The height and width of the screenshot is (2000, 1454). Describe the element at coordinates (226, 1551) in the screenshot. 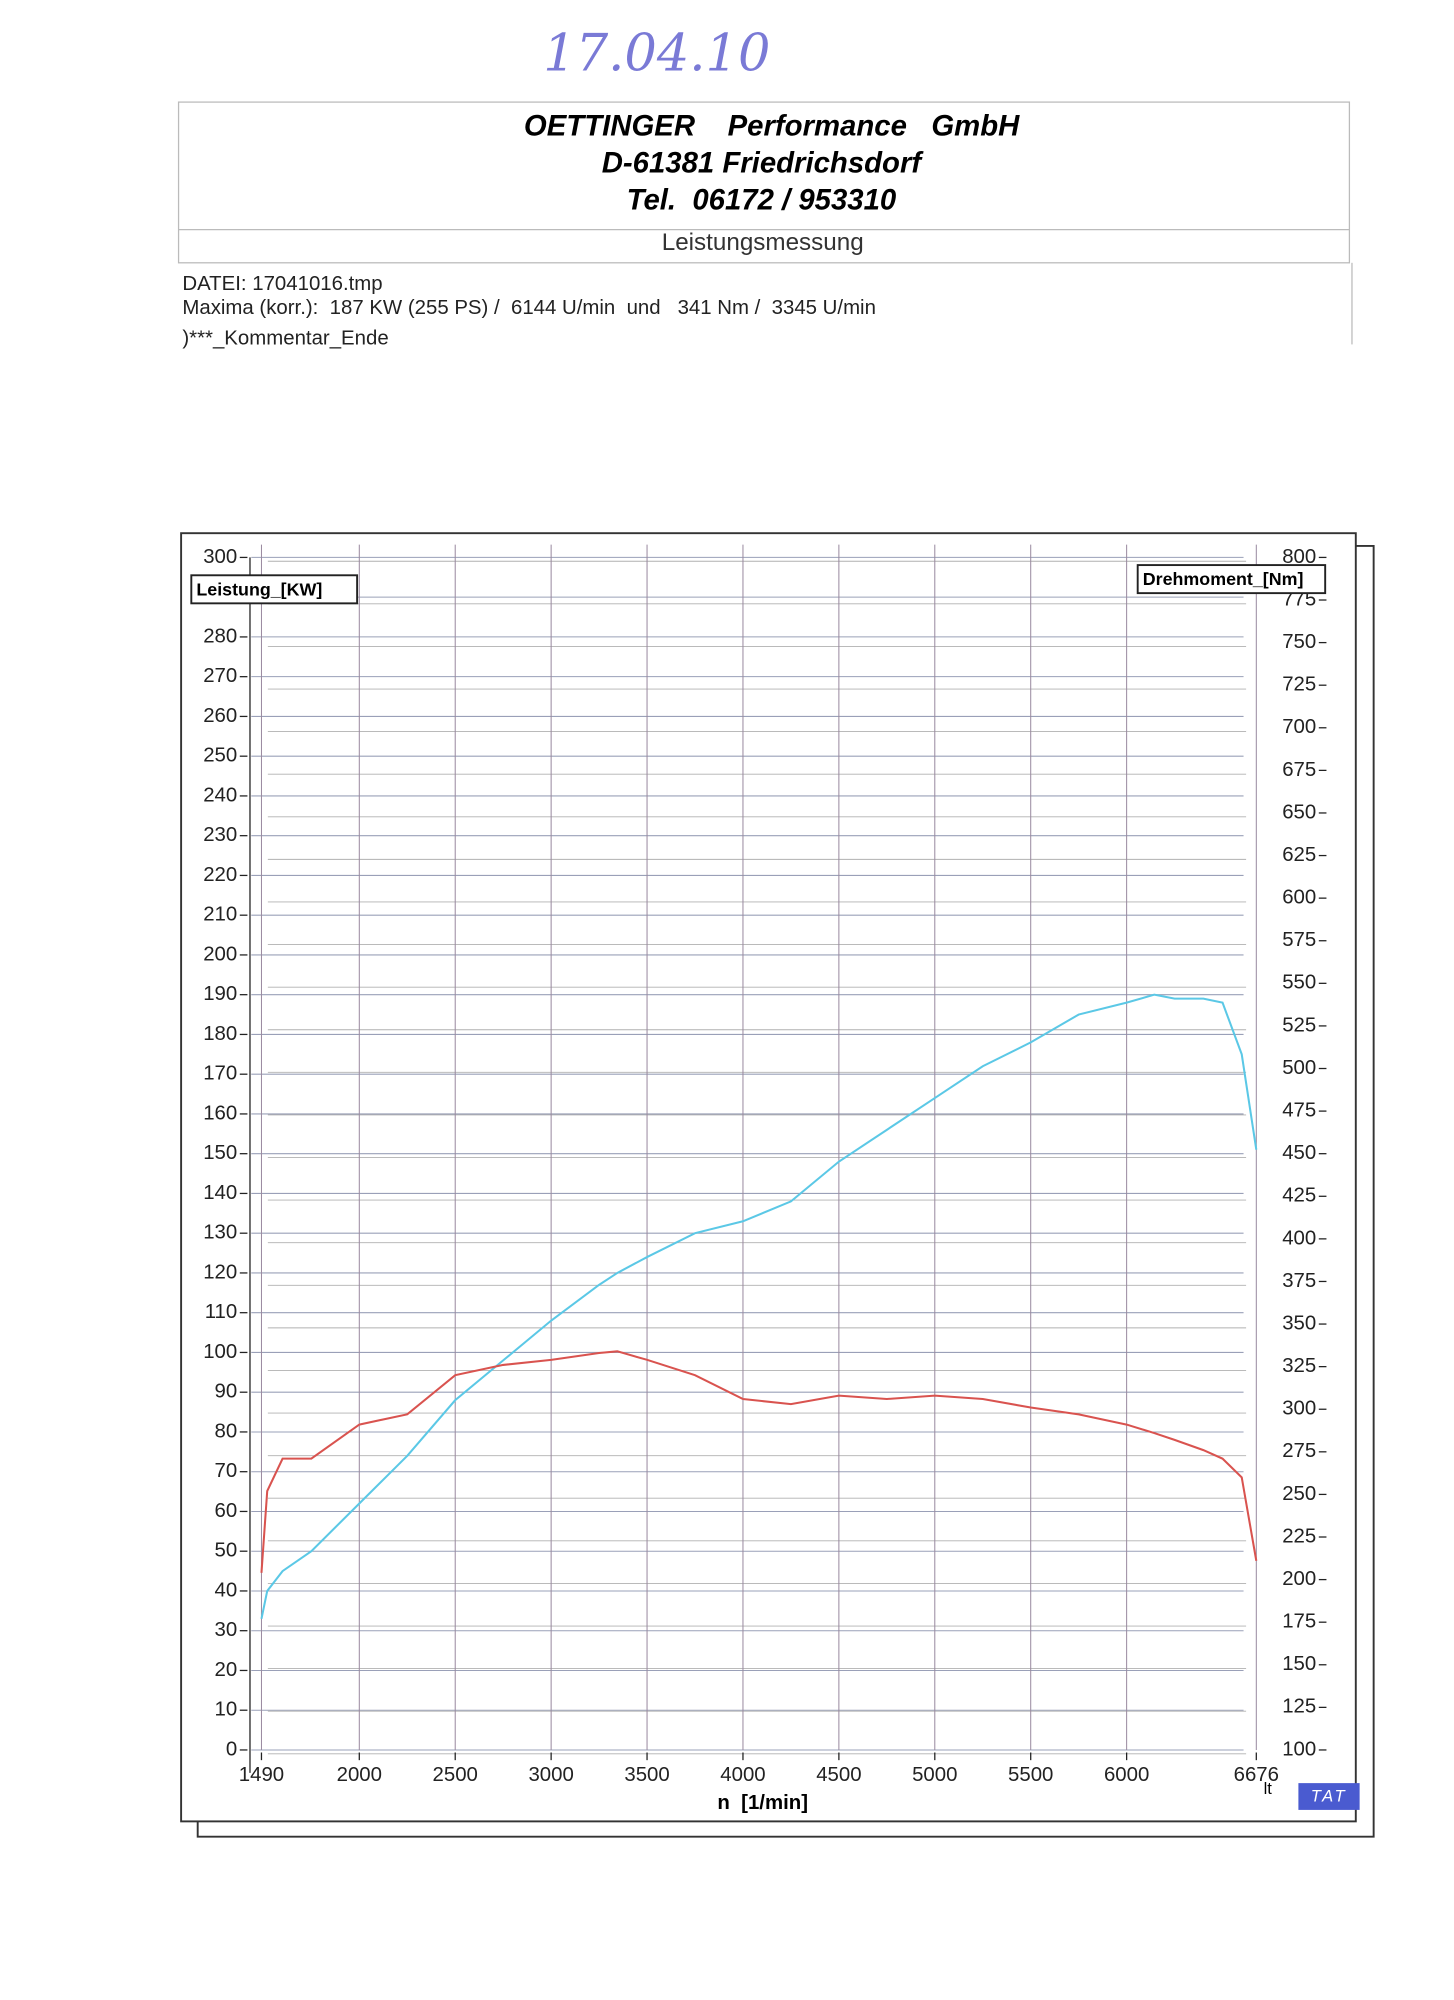

I see `y-tick-label: 50` at that location.